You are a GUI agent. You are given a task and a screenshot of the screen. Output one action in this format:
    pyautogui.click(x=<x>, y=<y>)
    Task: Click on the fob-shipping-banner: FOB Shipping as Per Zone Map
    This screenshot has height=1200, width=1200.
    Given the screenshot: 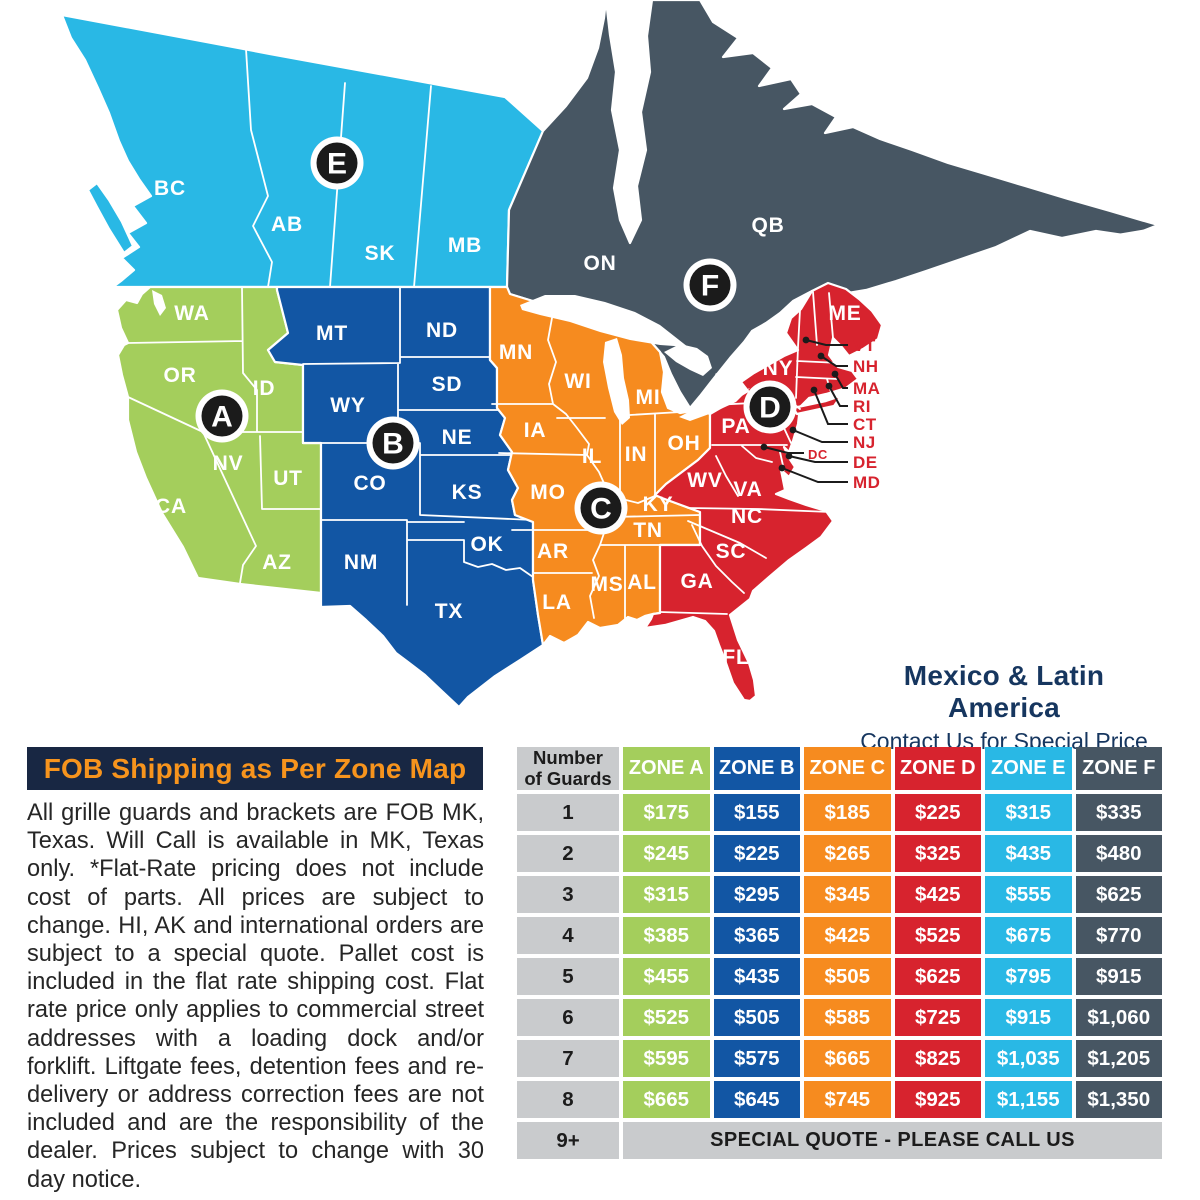 What is the action you would take?
    pyautogui.click(x=255, y=768)
    